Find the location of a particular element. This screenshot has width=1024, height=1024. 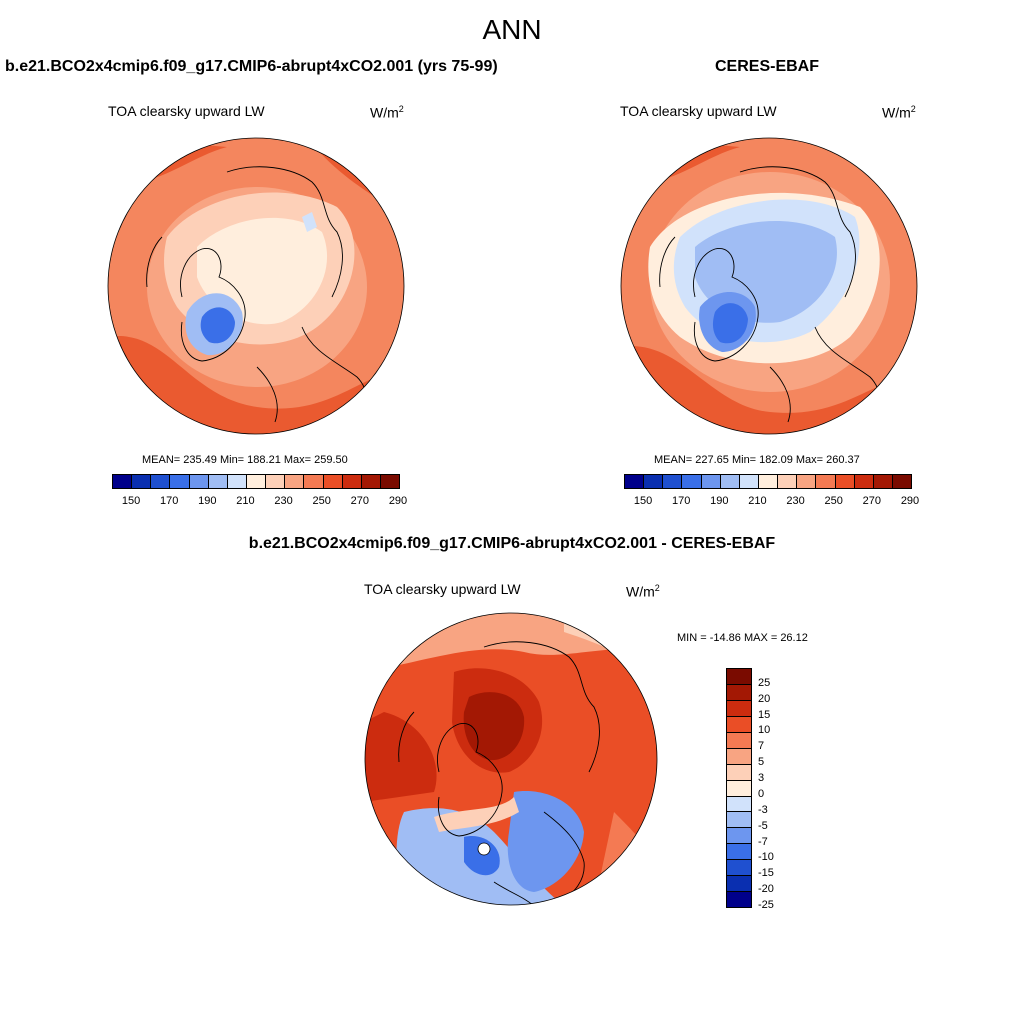

diff-colorbar is located at coordinates (739, 788).